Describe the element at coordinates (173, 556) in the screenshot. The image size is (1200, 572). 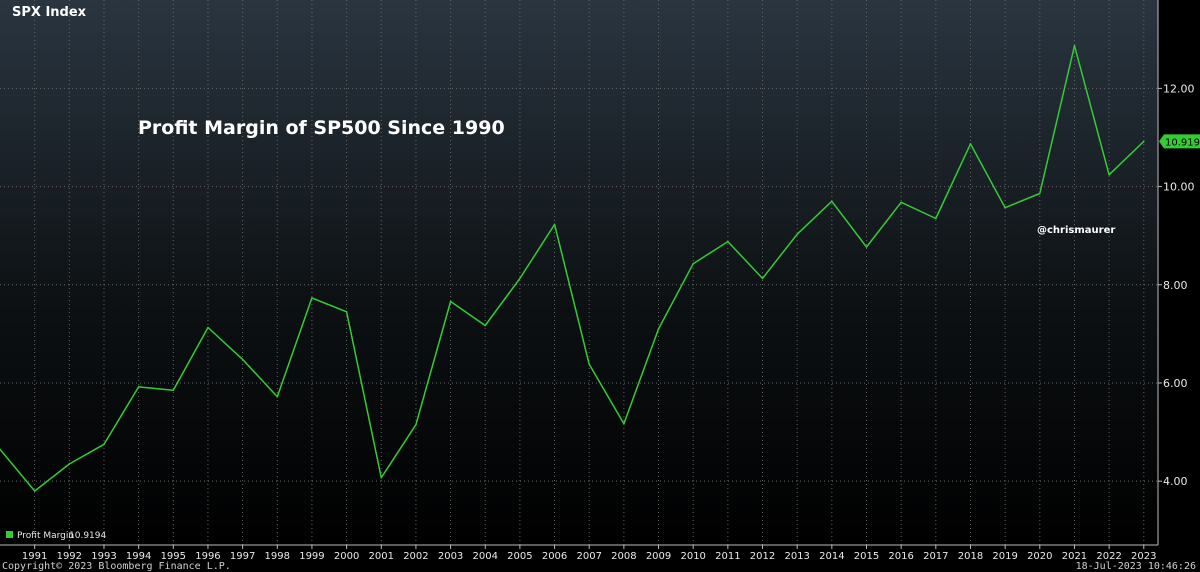
I see `x-tick-label: 1995` at that location.